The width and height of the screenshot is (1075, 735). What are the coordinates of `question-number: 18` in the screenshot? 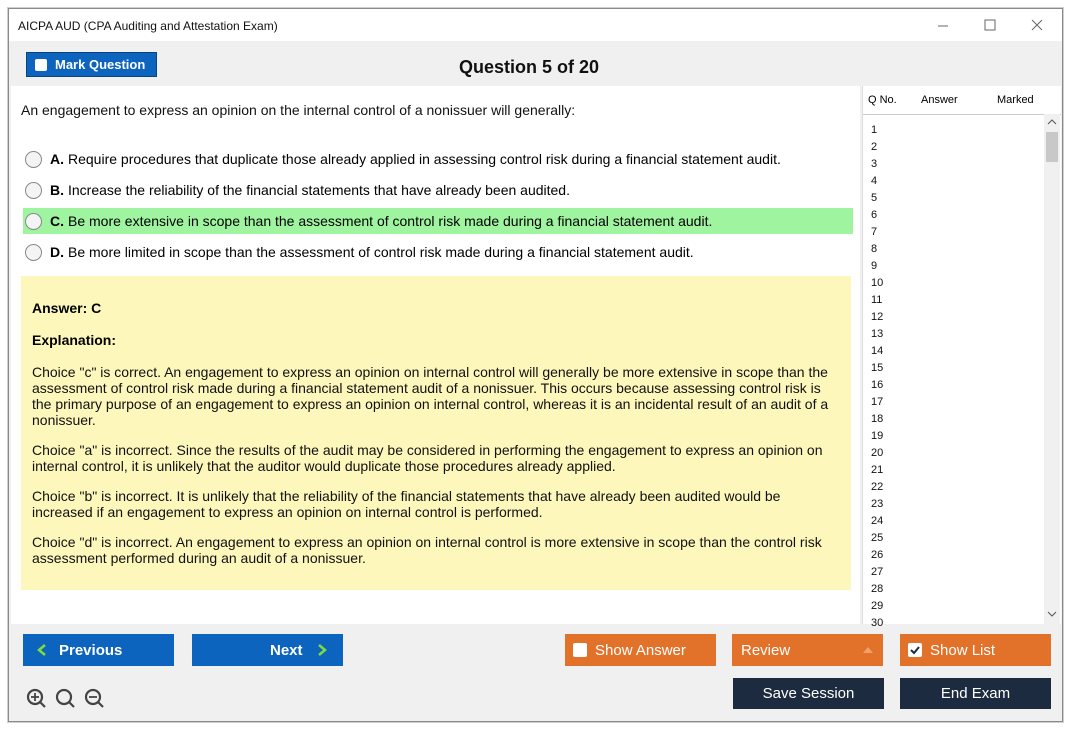 It's located at (877, 419).